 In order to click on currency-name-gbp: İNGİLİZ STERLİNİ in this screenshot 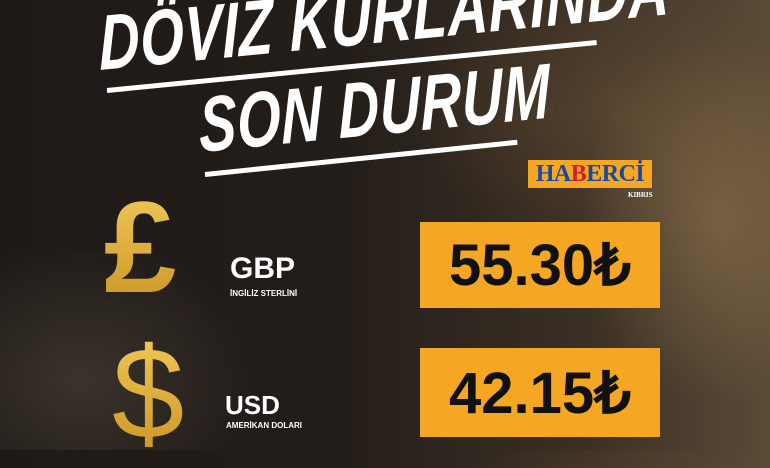, I will do `click(264, 293)`.